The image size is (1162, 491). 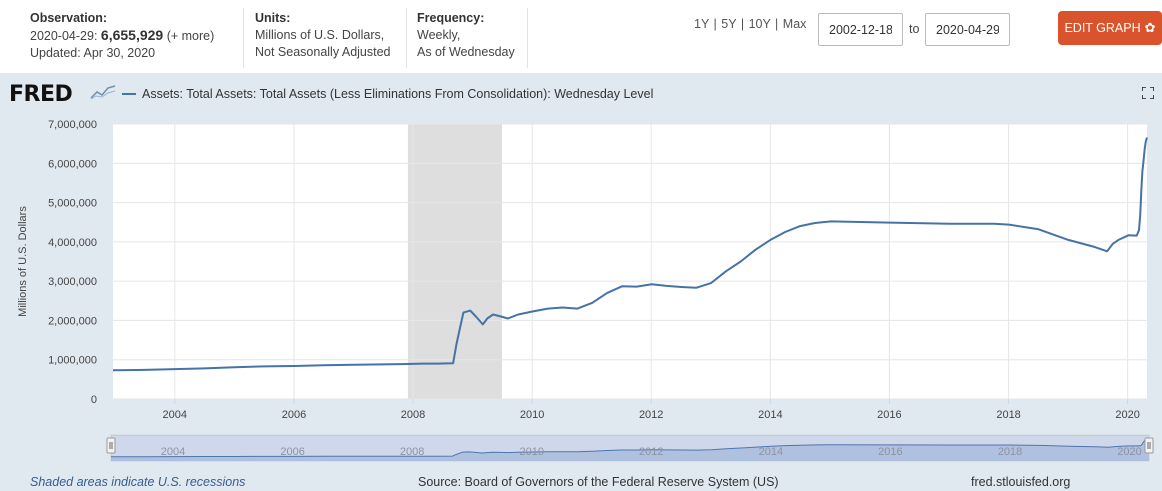 What do you see at coordinates (729, 24) in the screenshot?
I see `range-5y-button: 5Y` at bounding box center [729, 24].